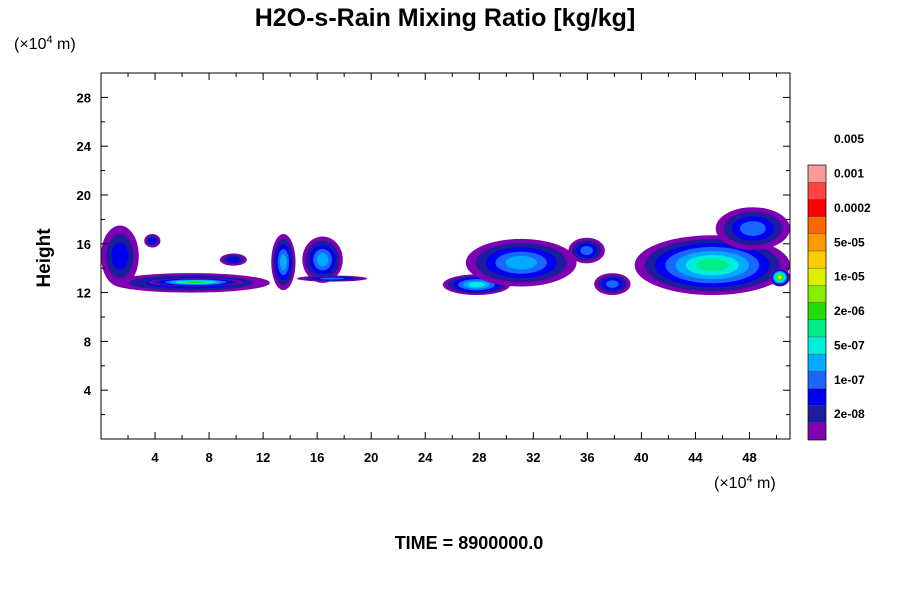 The width and height of the screenshot is (900, 600). What do you see at coordinates (745, 482) in the screenshot?
I see `x-unit-label: (×104 m)` at bounding box center [745, 482].